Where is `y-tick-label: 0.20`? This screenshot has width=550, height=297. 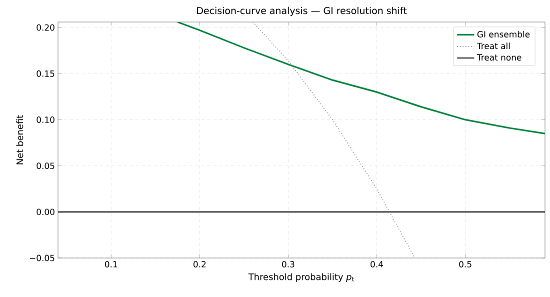 y-tick-label: 0.20 is located at coordinates (45, 27).